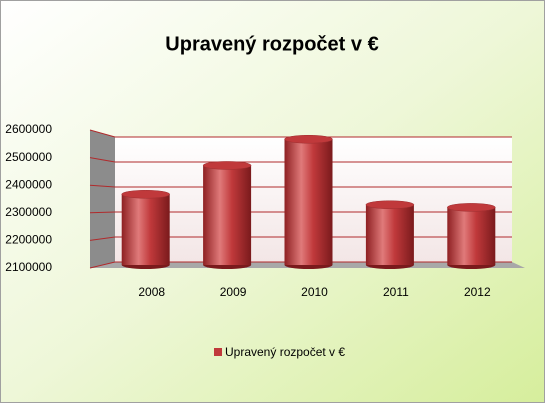 This screenshot has height=403, width=545. I want to click on y-tick-label: 2500000, so click(28, 157).